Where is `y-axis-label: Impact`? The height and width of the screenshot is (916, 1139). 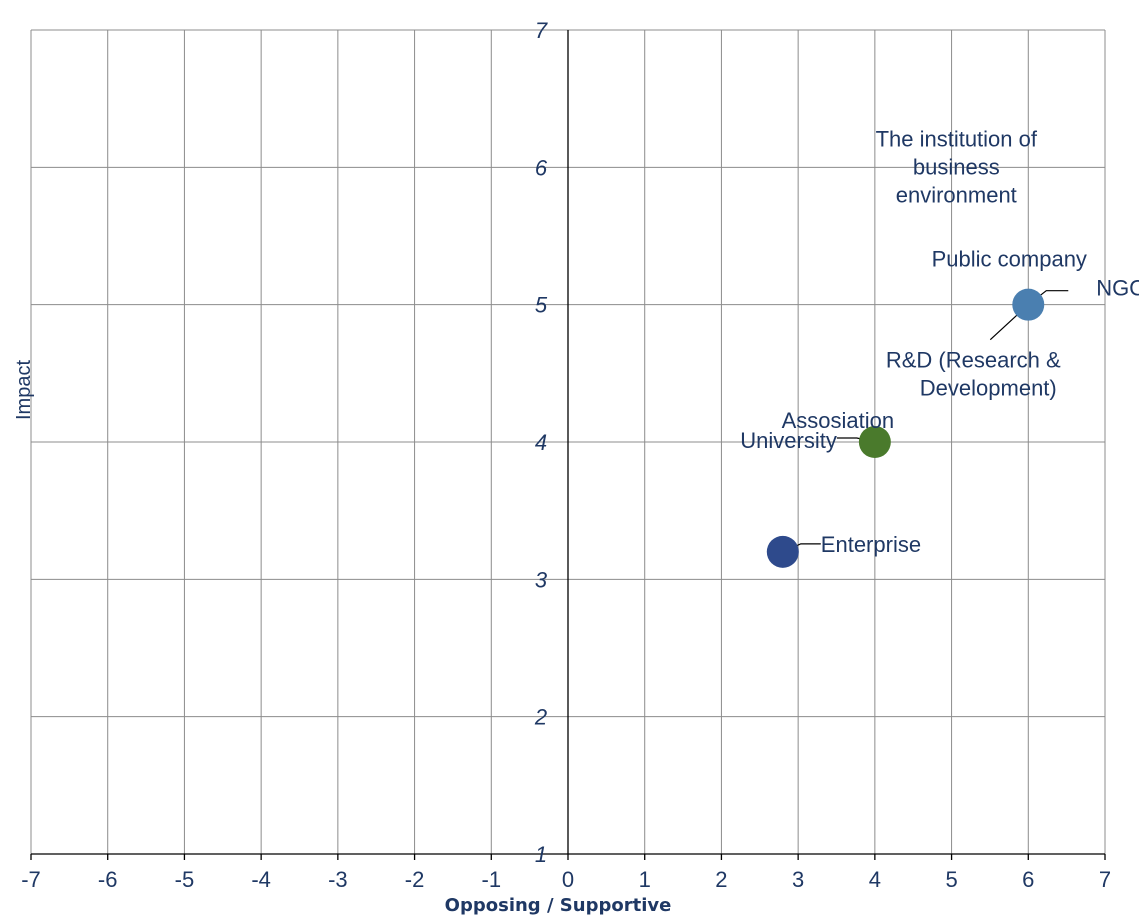 y-axis-label: Impact is located at coordinates (24, 390).